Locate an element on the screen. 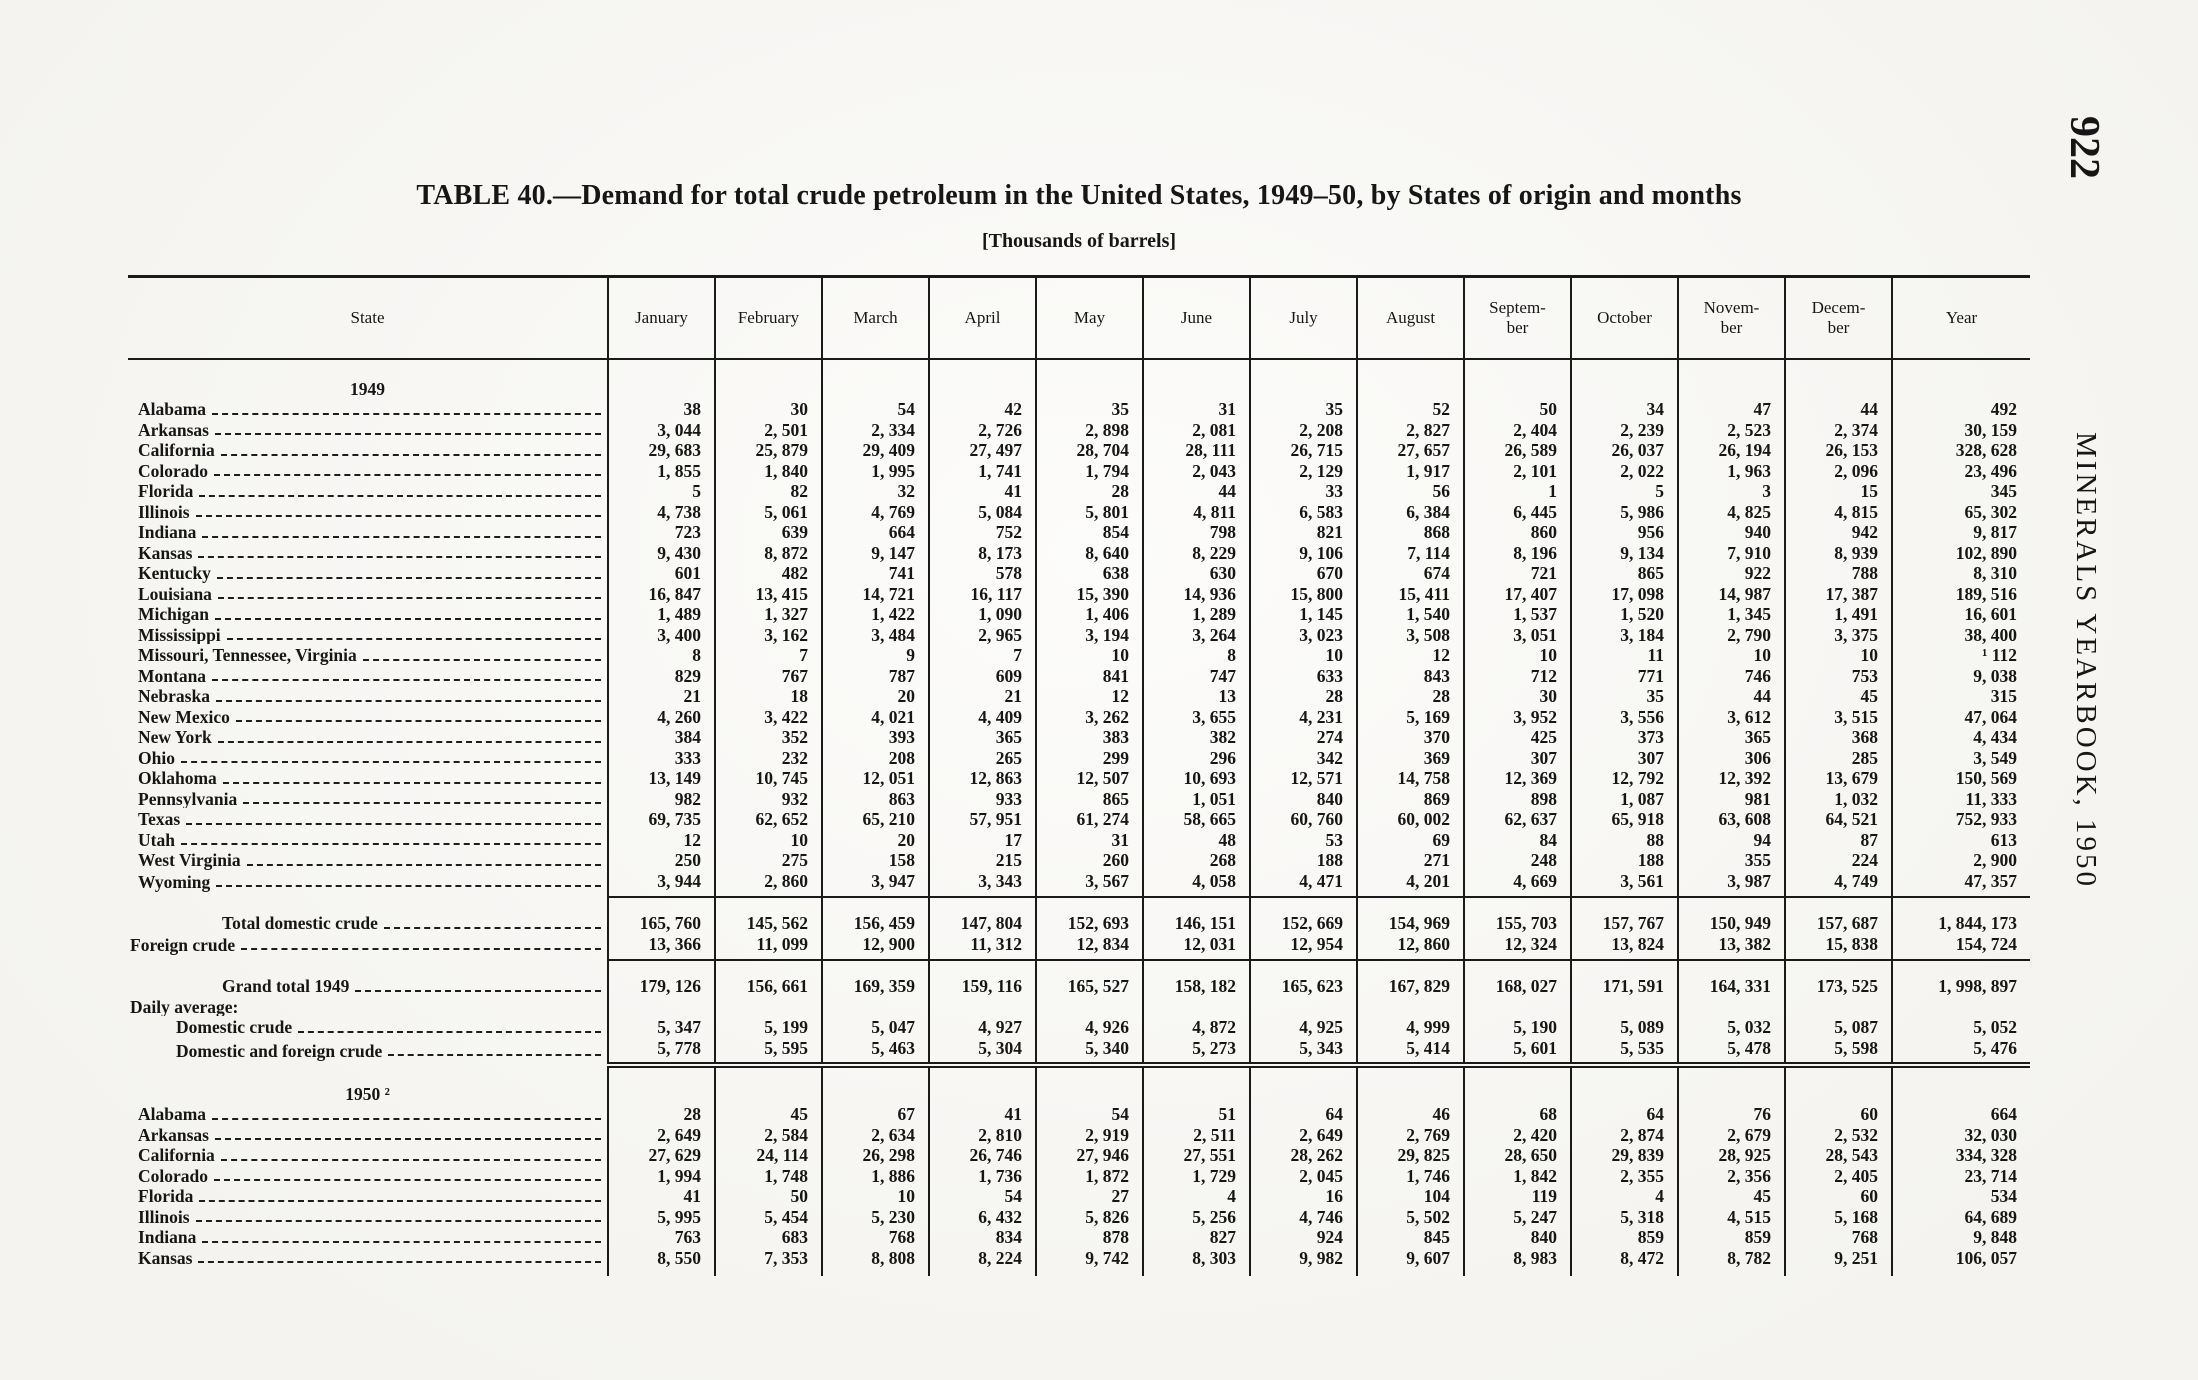 The width and height of the screenshot is (2198, 1380). value-cell: 5, 273 is located at coordinates (1196, 1052).